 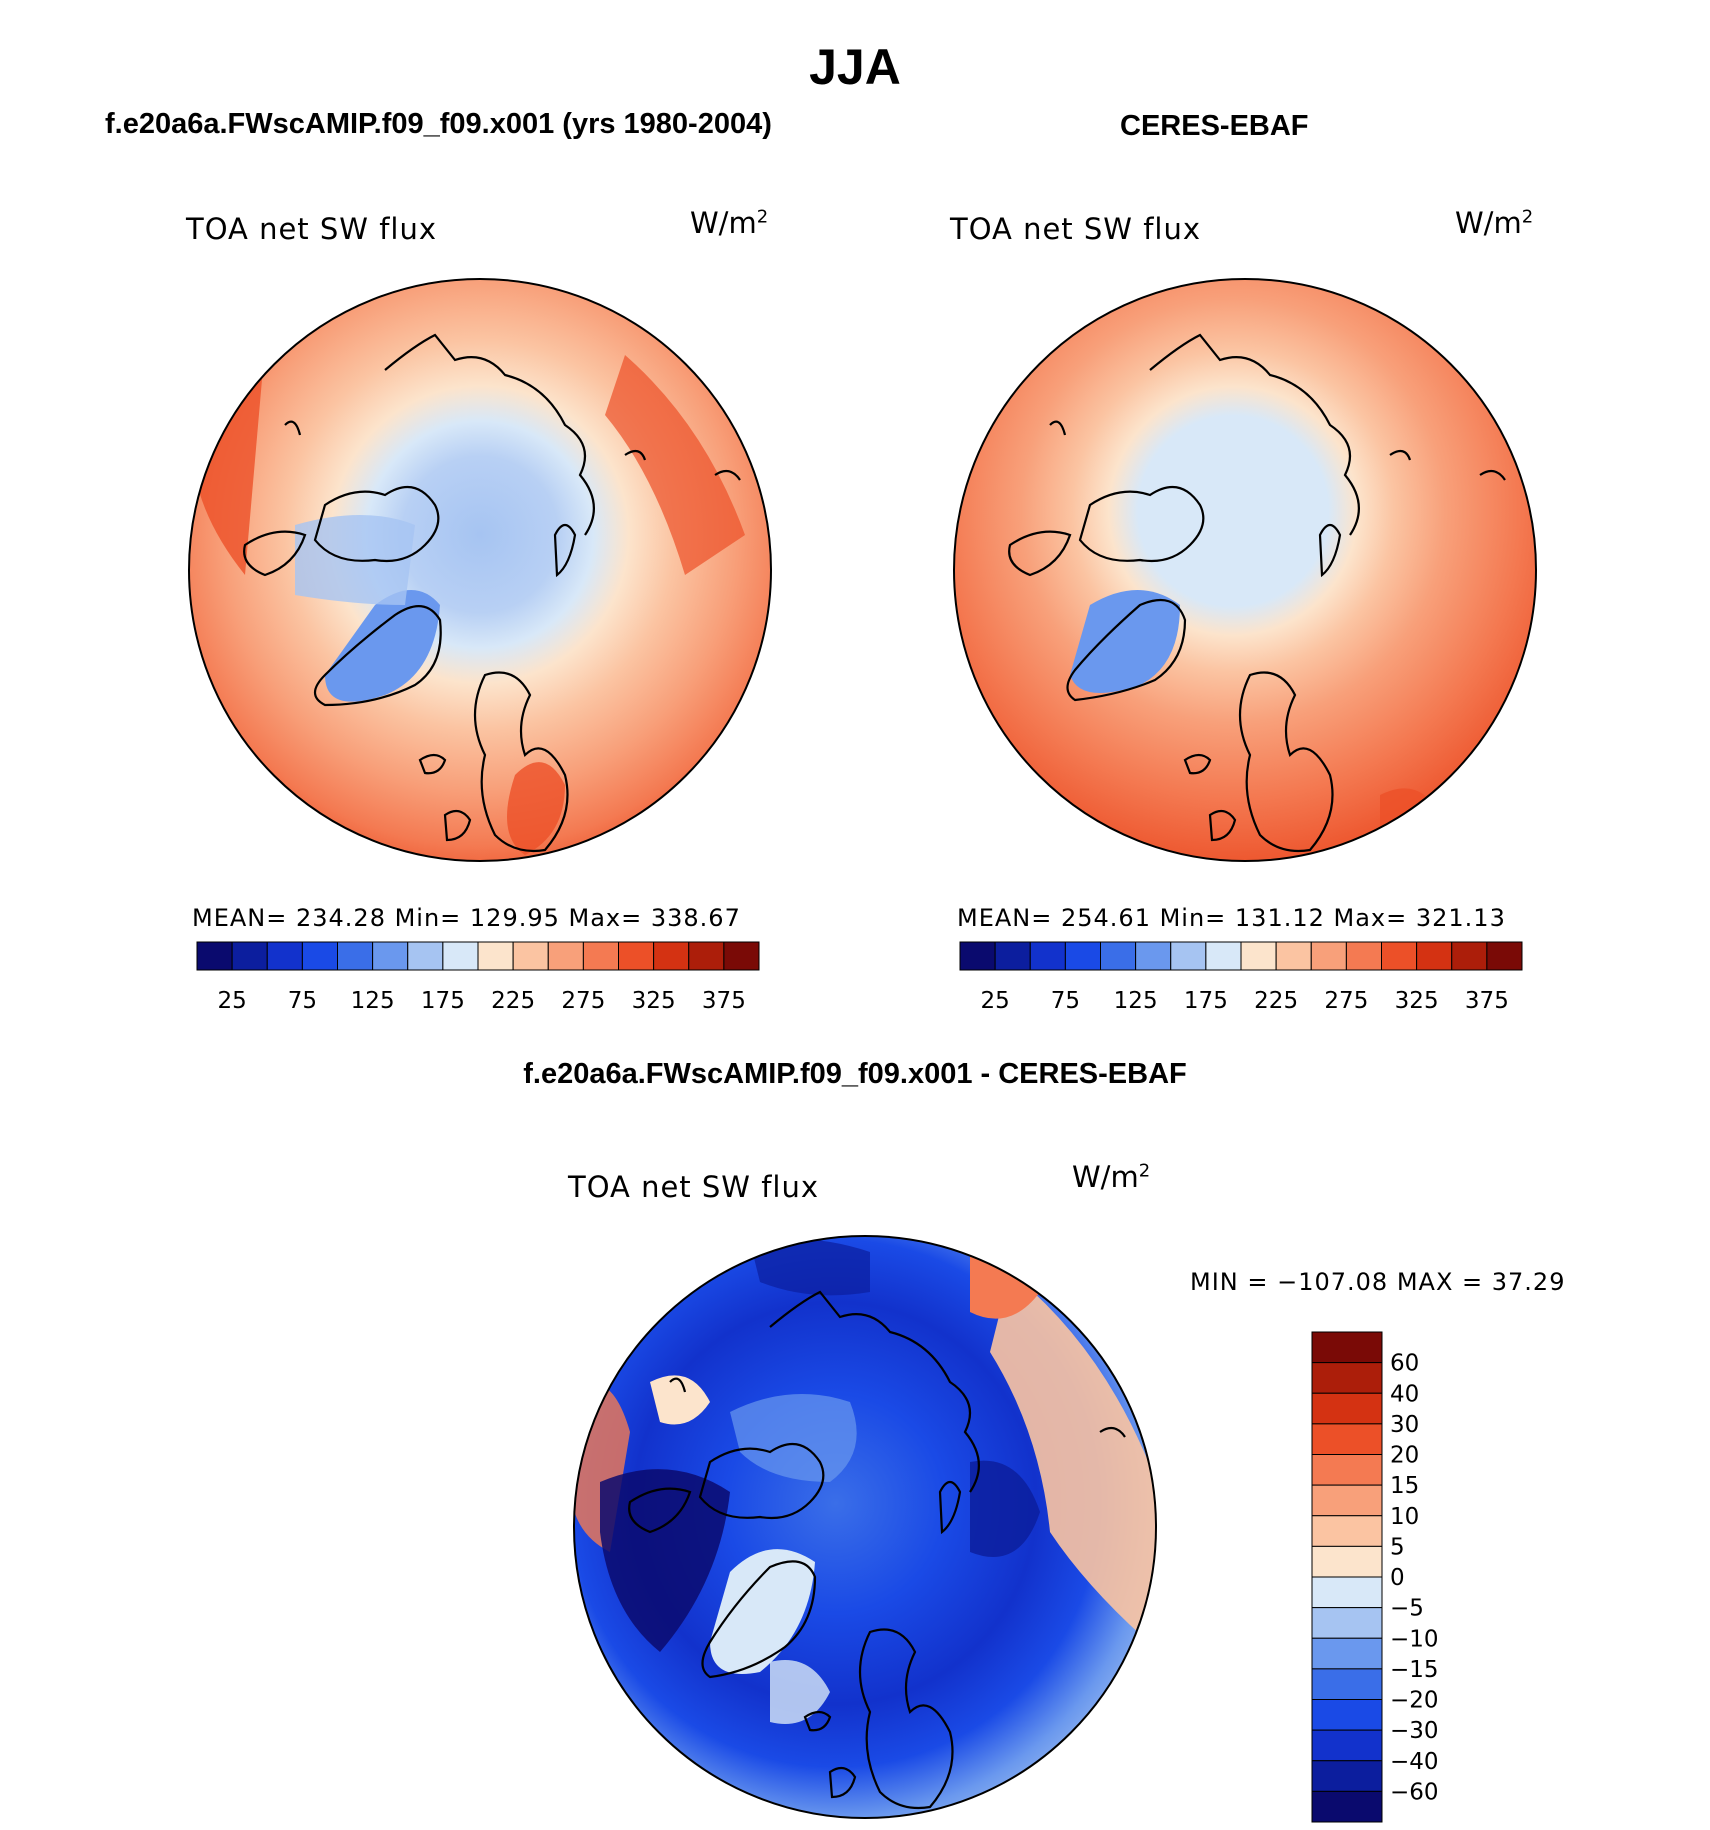 I want to click on diff-colorbar-tick-label: −15, so click(x=1414, y=1670).